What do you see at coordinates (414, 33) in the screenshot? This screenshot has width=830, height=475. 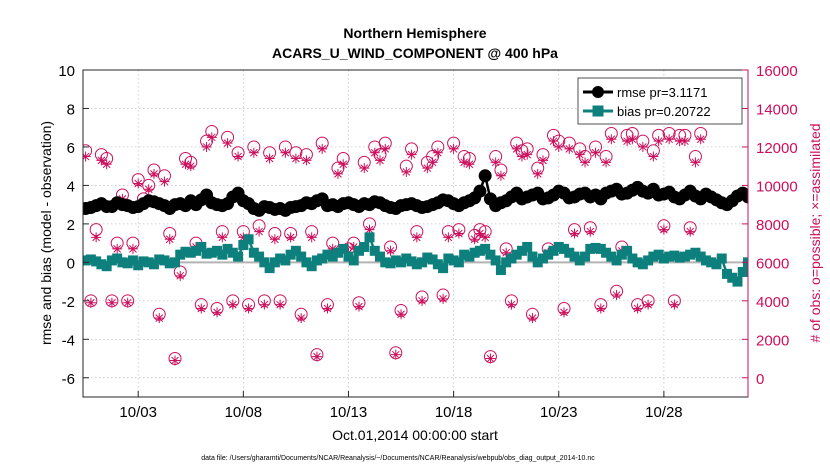 I see `chart-title: Northern Hemisphere` at bounding box center [414, 33].